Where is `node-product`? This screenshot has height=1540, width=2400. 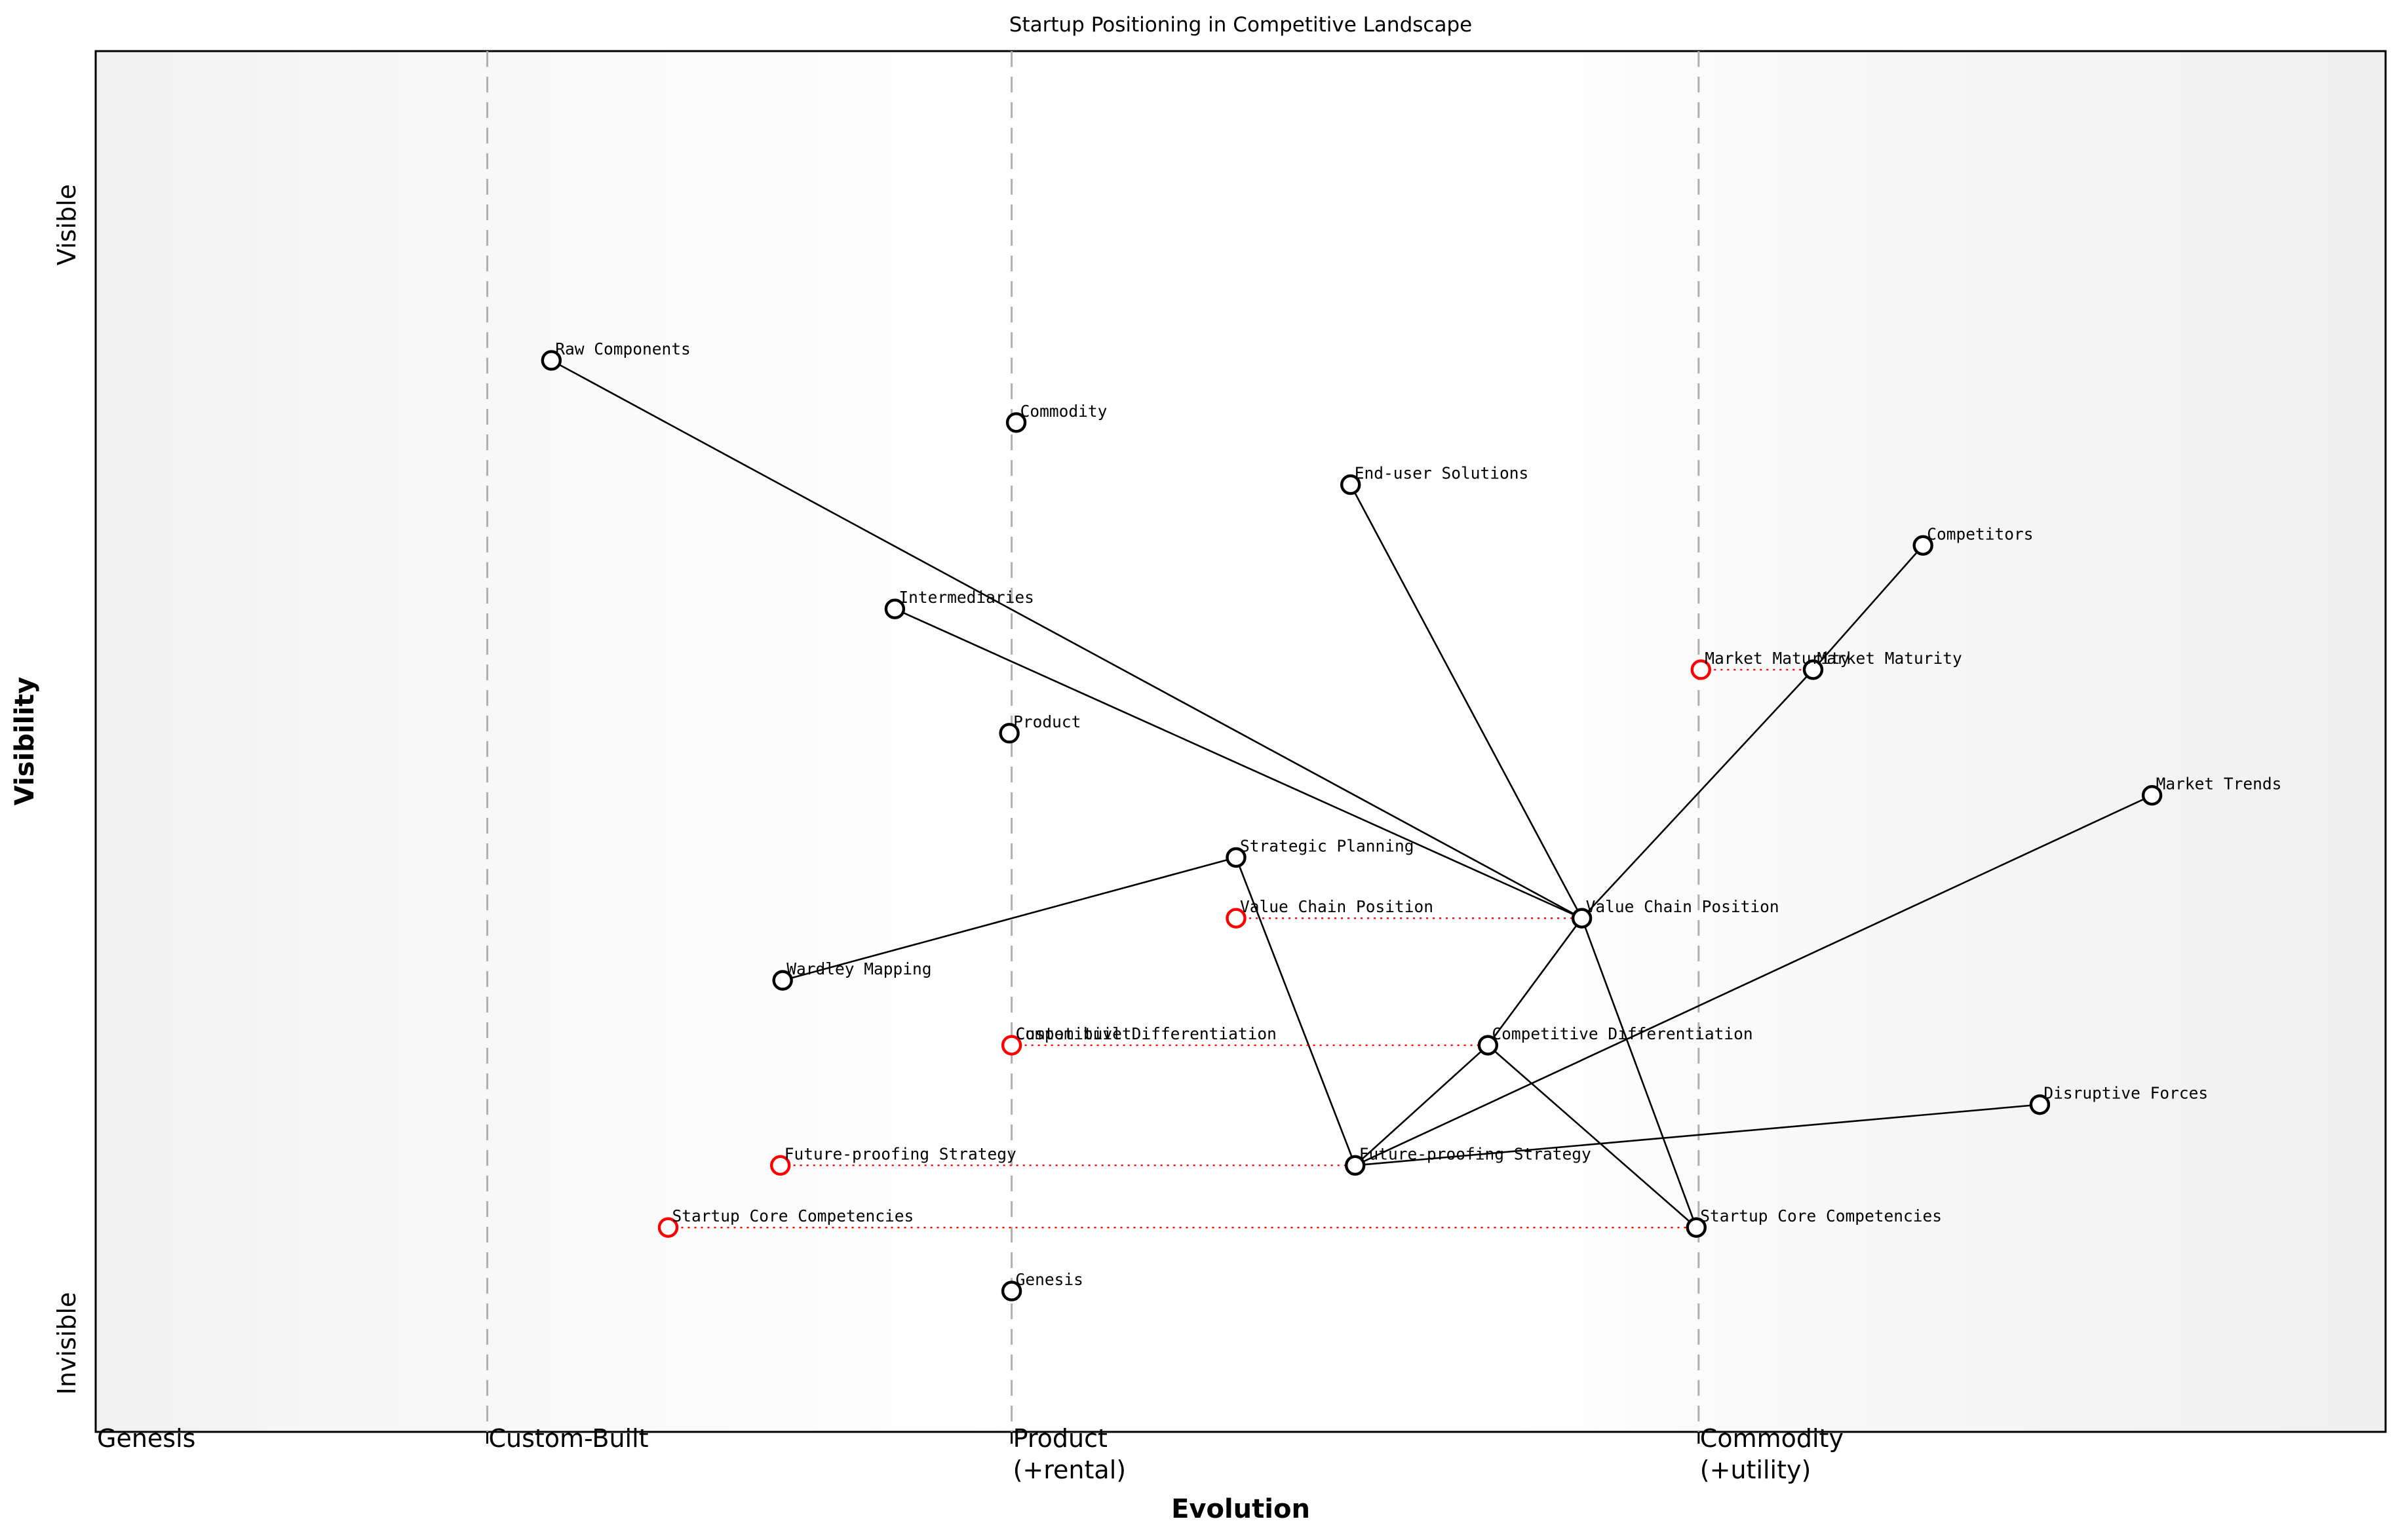
node-product is located at coordinates (1009, 733).